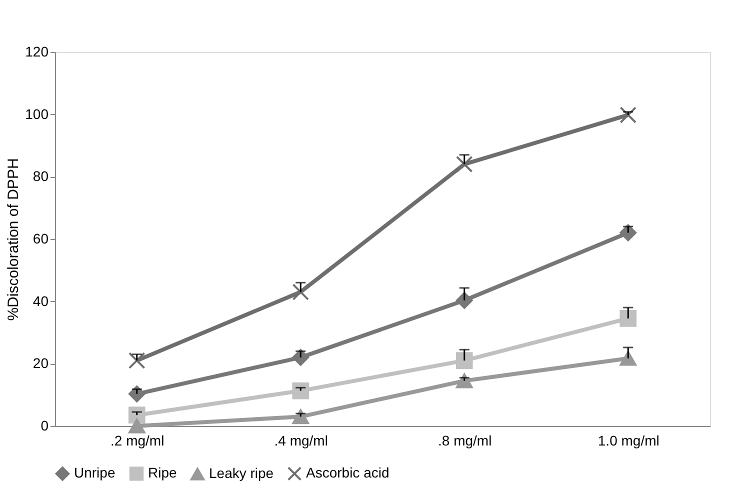 Image resolution: width=753 pixels, height=499 pixels. Describe the element at coordinates (137, 440) in the screenshot. I see `x-tick-label: .2 mg/ml` at that location.